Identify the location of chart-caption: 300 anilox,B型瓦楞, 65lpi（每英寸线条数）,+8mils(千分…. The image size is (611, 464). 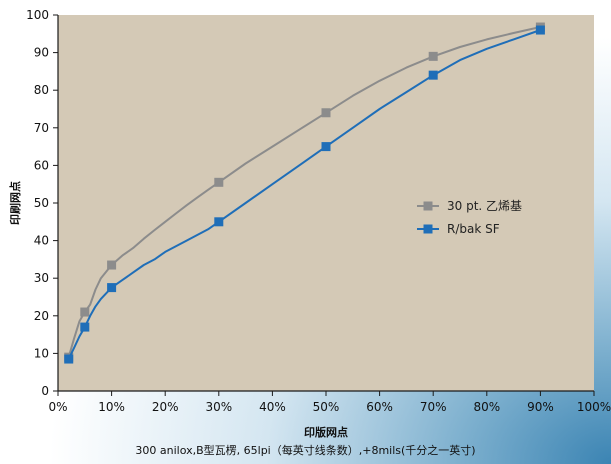
(305, 450).